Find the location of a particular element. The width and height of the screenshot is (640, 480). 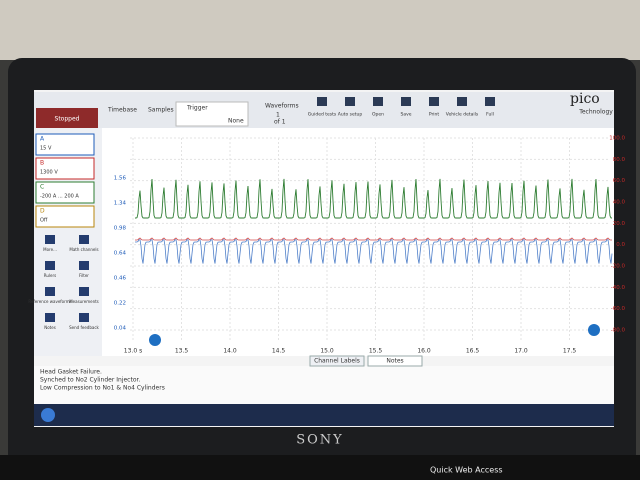

time-axis-label: 13.5 is located at coordinates (182, 351).